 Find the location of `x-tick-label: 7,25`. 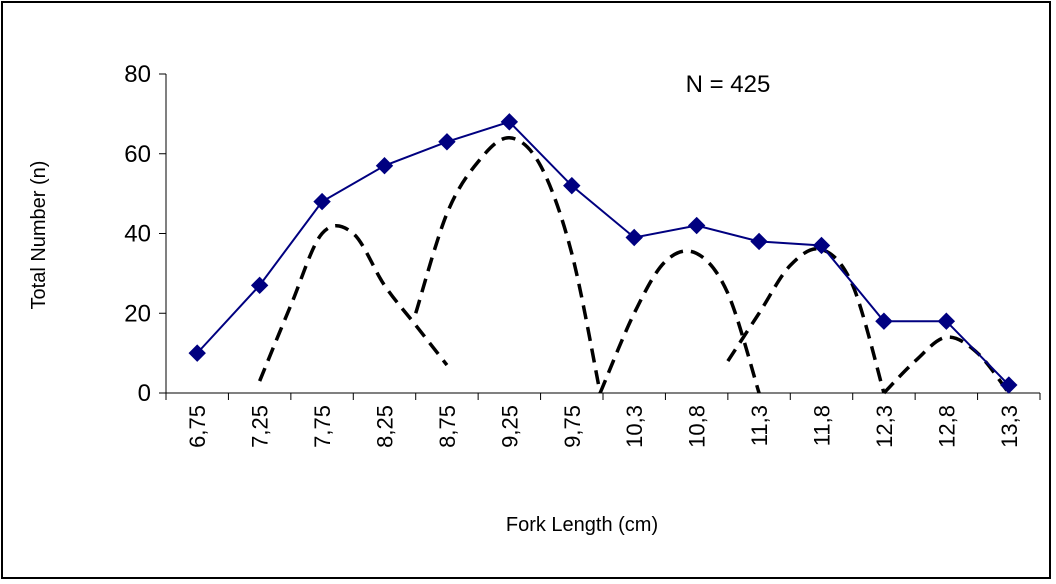

x-tick-label: 7,25 is located at coordinates (260, 426).